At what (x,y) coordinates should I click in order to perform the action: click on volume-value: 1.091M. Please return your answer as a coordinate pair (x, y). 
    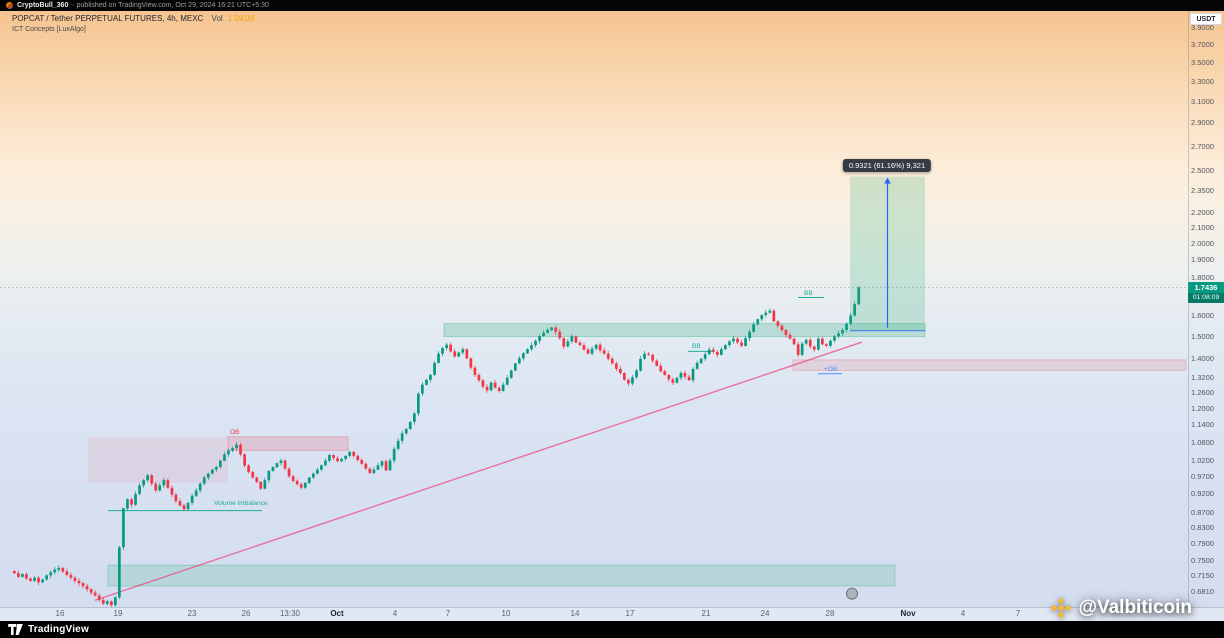
    Looking at the image, I should click on (241, 18).